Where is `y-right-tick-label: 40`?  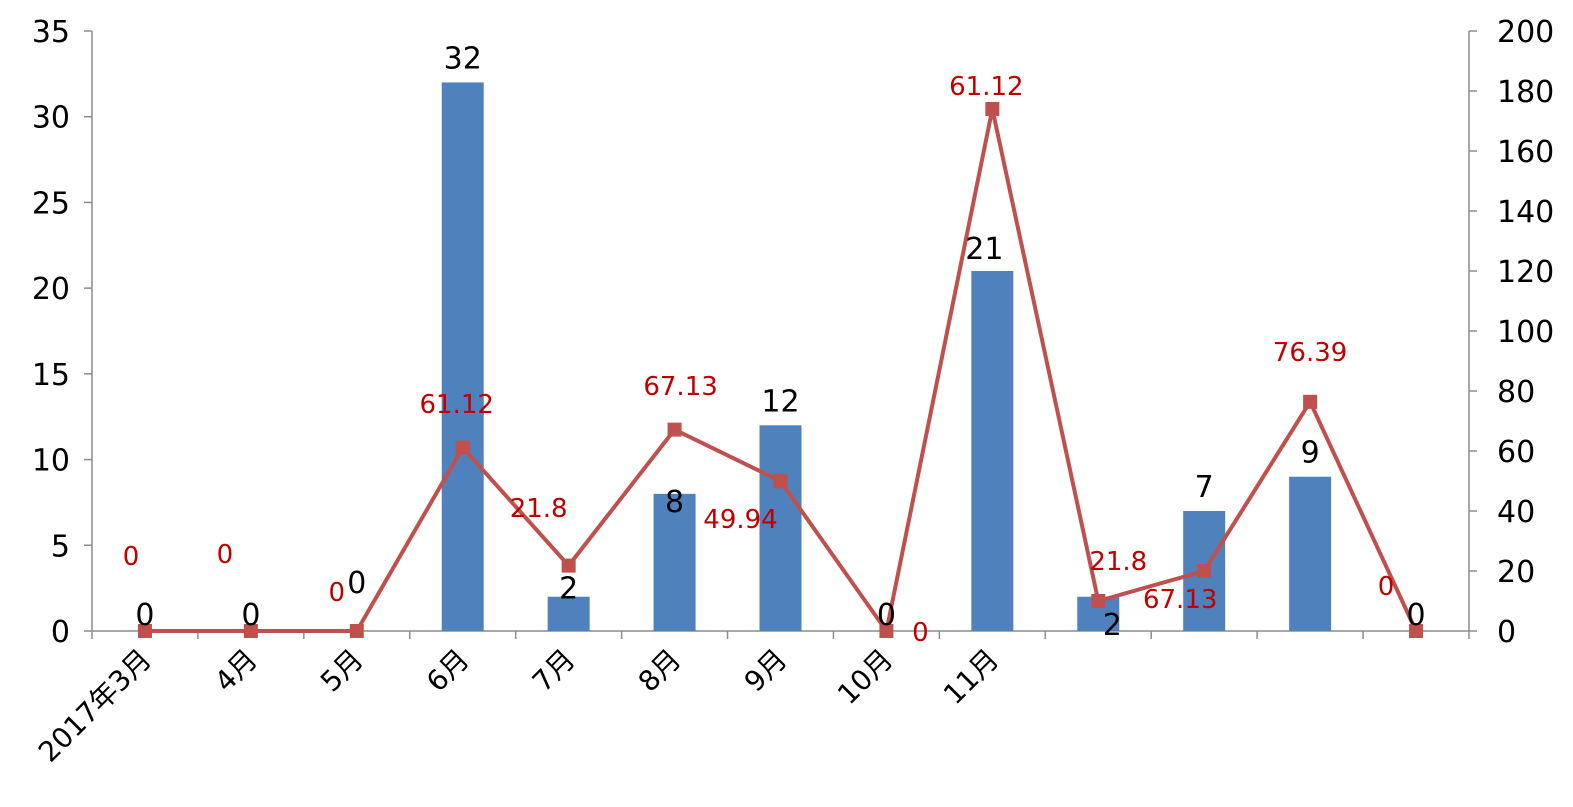
y-right-tick-label: 40 is located at coordinates (1516, 512).